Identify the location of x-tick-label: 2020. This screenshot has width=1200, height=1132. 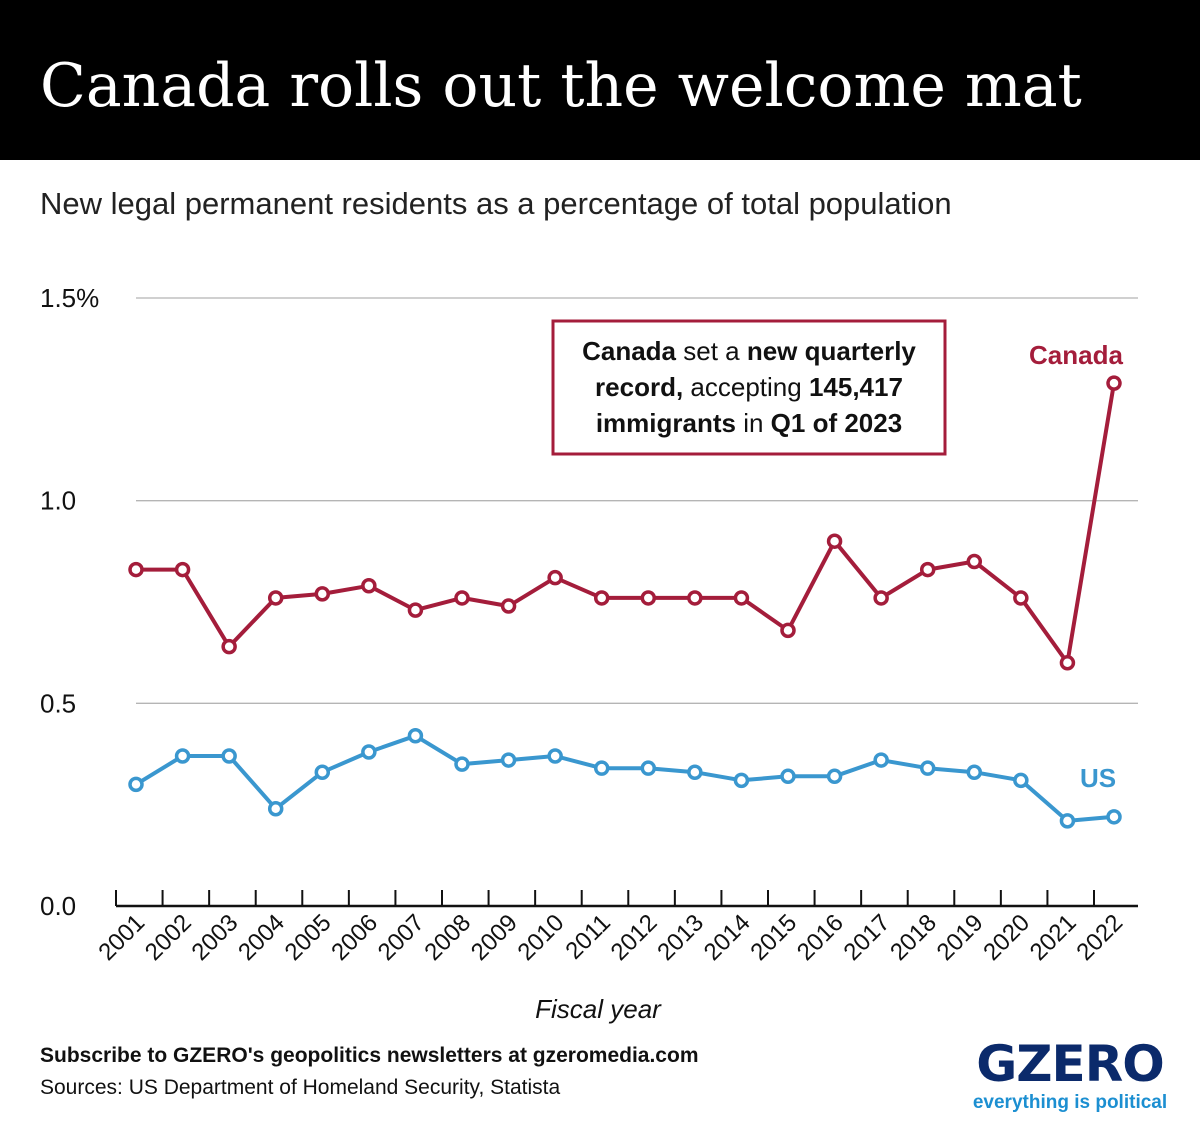
(1006, 937).